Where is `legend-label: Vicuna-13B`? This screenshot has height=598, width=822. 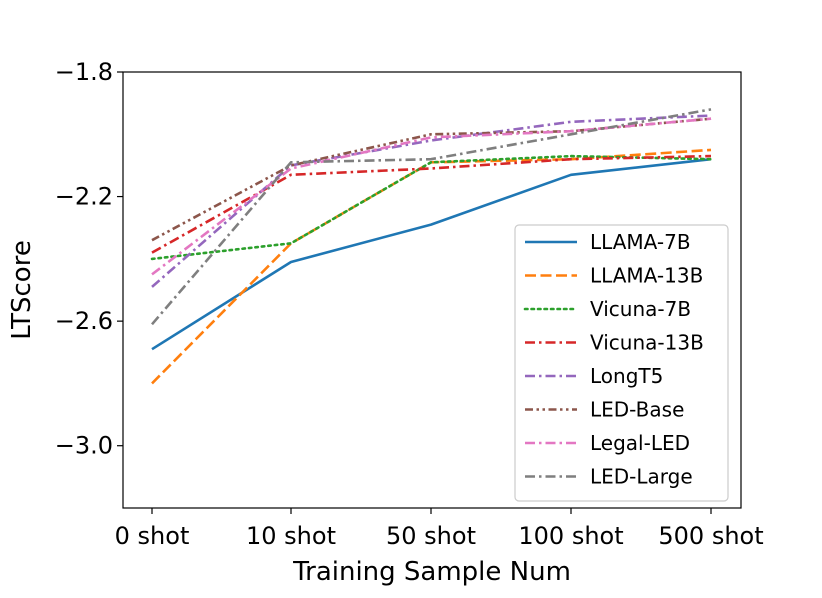
legend-label: Vicuna-13B is located at coordinates (647, 343).